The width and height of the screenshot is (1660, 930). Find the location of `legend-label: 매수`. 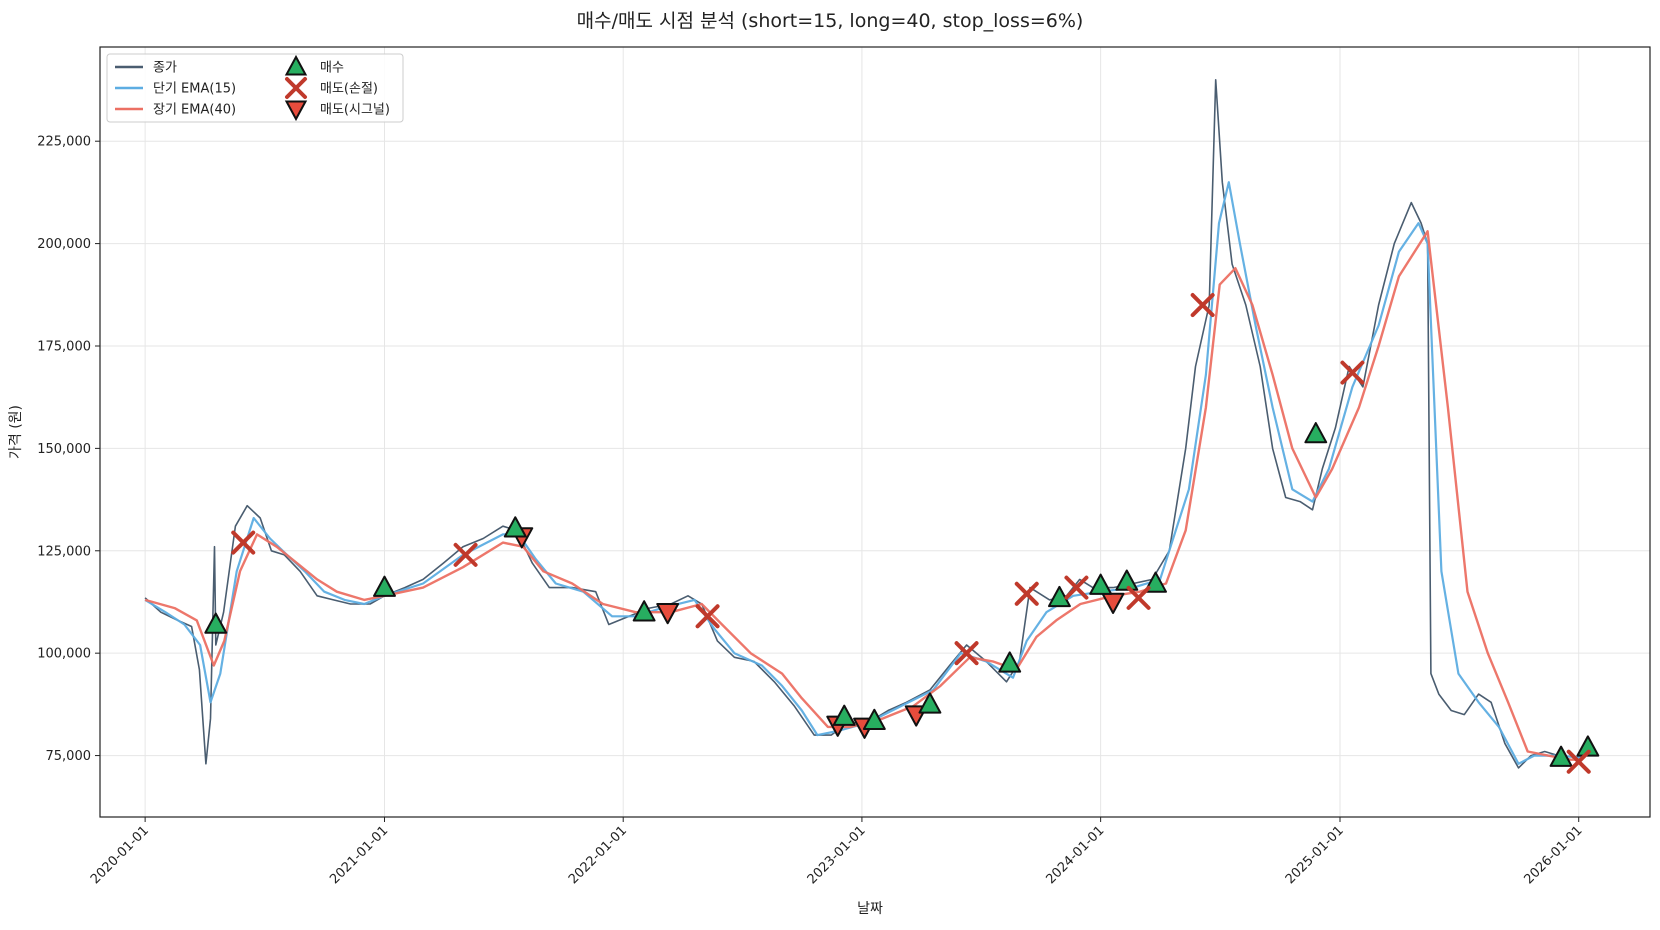

legend-label: 매수 is located at coordinates (332, 68).